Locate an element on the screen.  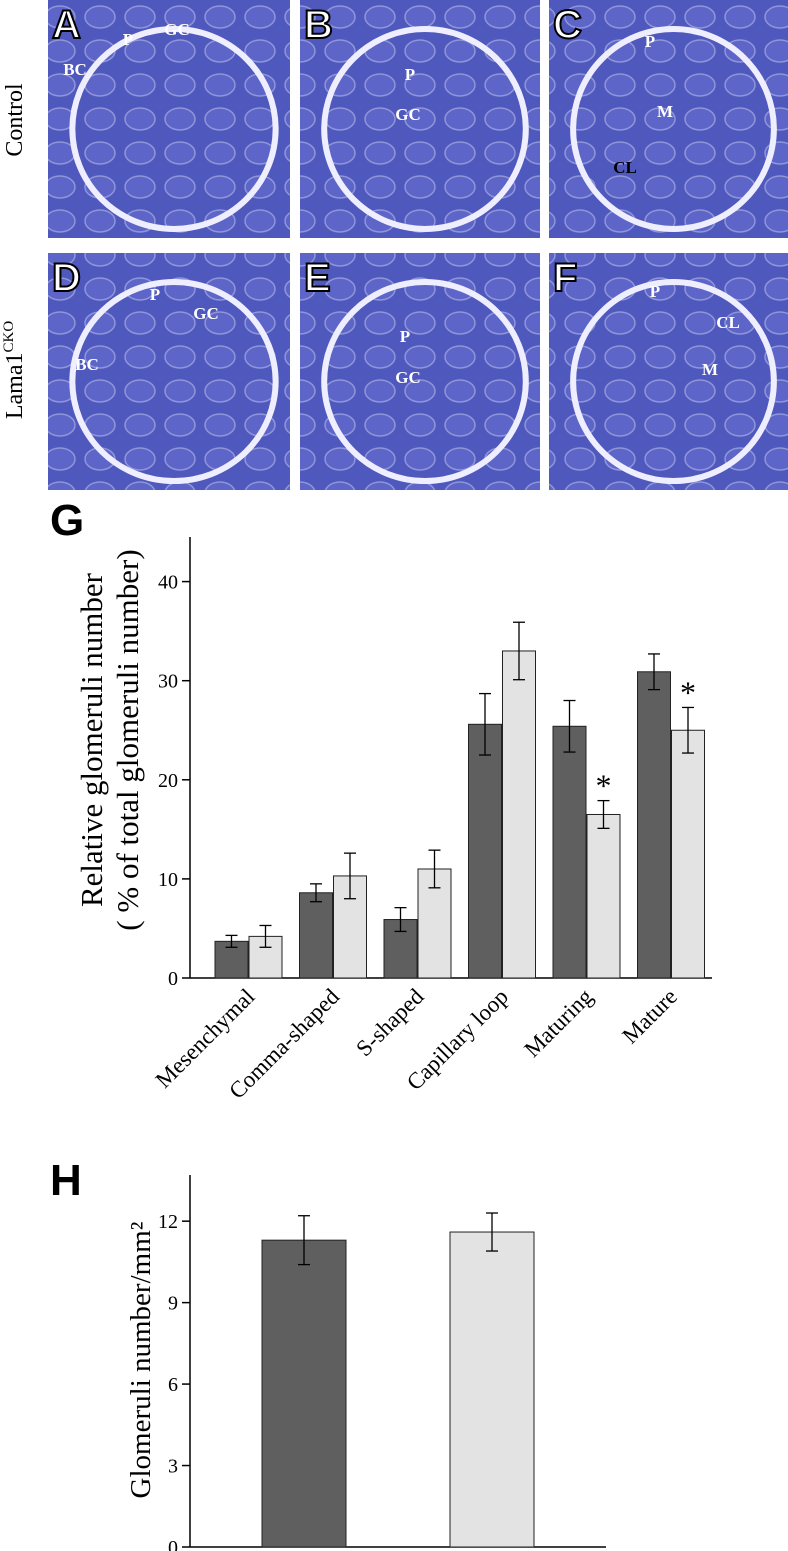
y-tick-label: 30 is located at coordinates (168, 682).